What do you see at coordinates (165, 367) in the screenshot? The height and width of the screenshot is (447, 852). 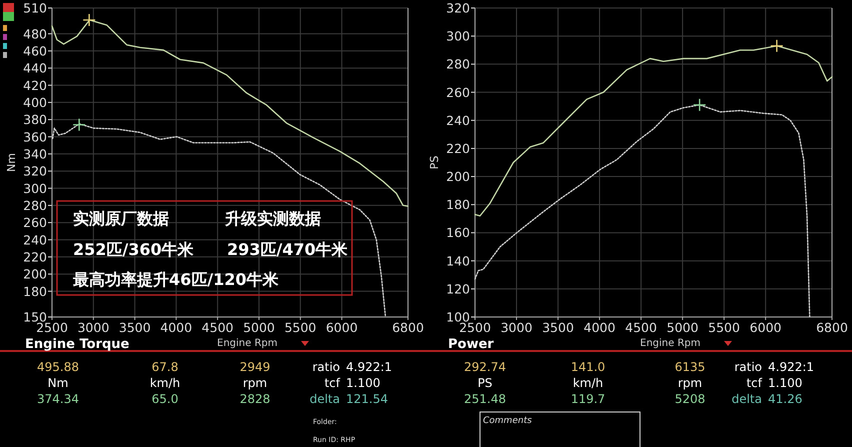 I see `text: 67.8` at bounding box center [165, 367].